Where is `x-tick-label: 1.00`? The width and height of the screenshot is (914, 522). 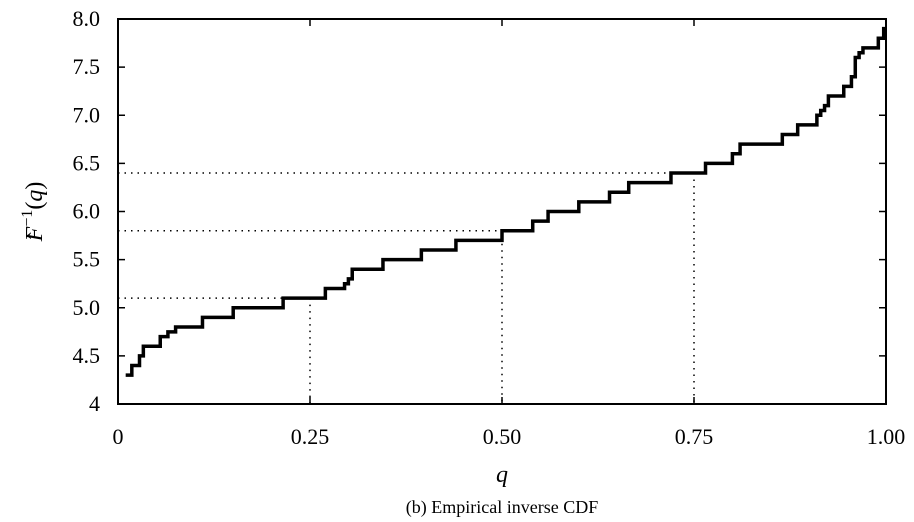
x-tick-label: 1.00 is located at coordinates (886, 436).